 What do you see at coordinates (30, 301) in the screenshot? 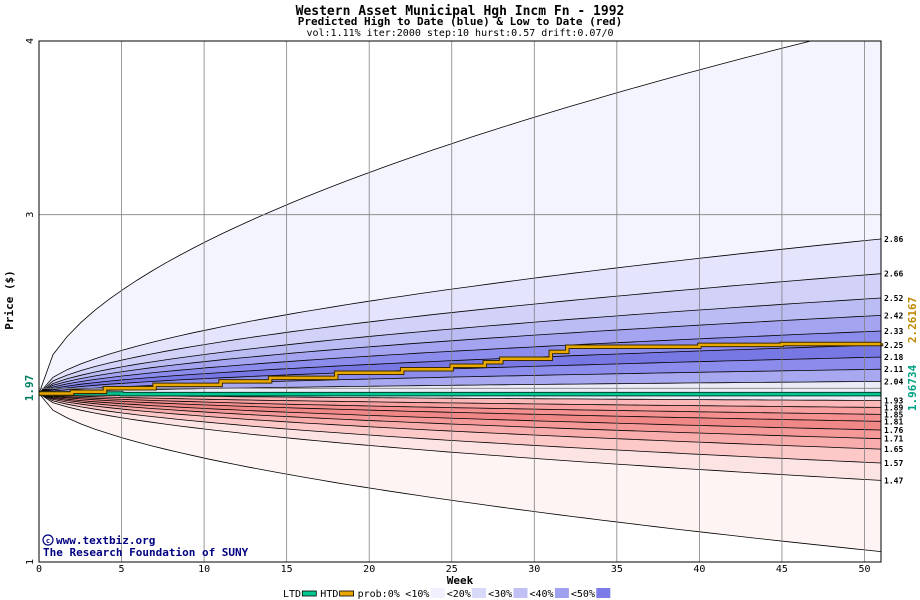
I see `y-tick-labels: 1 3 4` at bounding box center [30, 301].